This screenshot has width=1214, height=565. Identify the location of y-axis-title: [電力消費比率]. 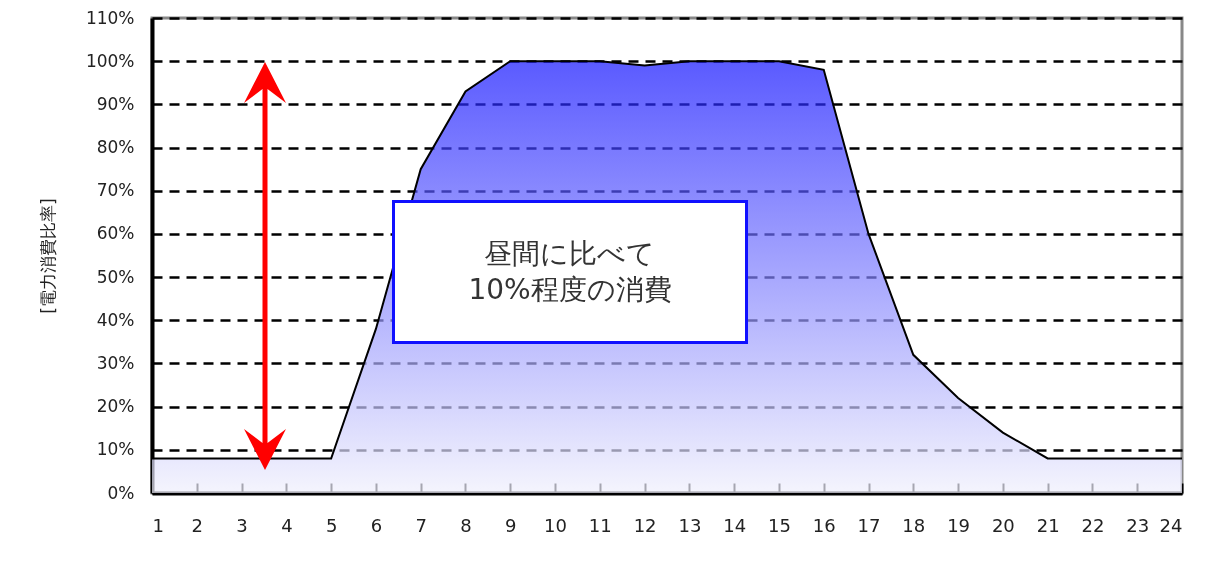
(47, 256).